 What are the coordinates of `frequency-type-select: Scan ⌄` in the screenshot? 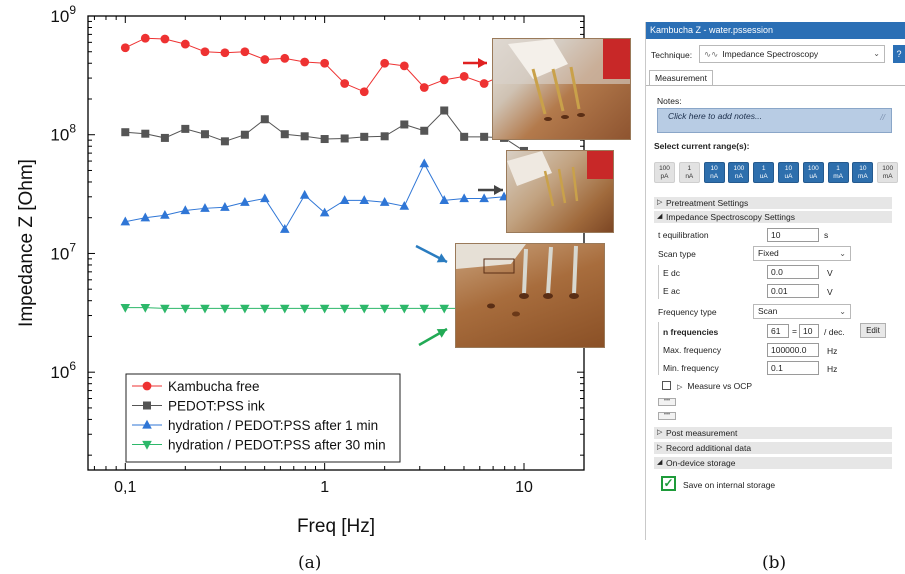 It's located at (802, 311).